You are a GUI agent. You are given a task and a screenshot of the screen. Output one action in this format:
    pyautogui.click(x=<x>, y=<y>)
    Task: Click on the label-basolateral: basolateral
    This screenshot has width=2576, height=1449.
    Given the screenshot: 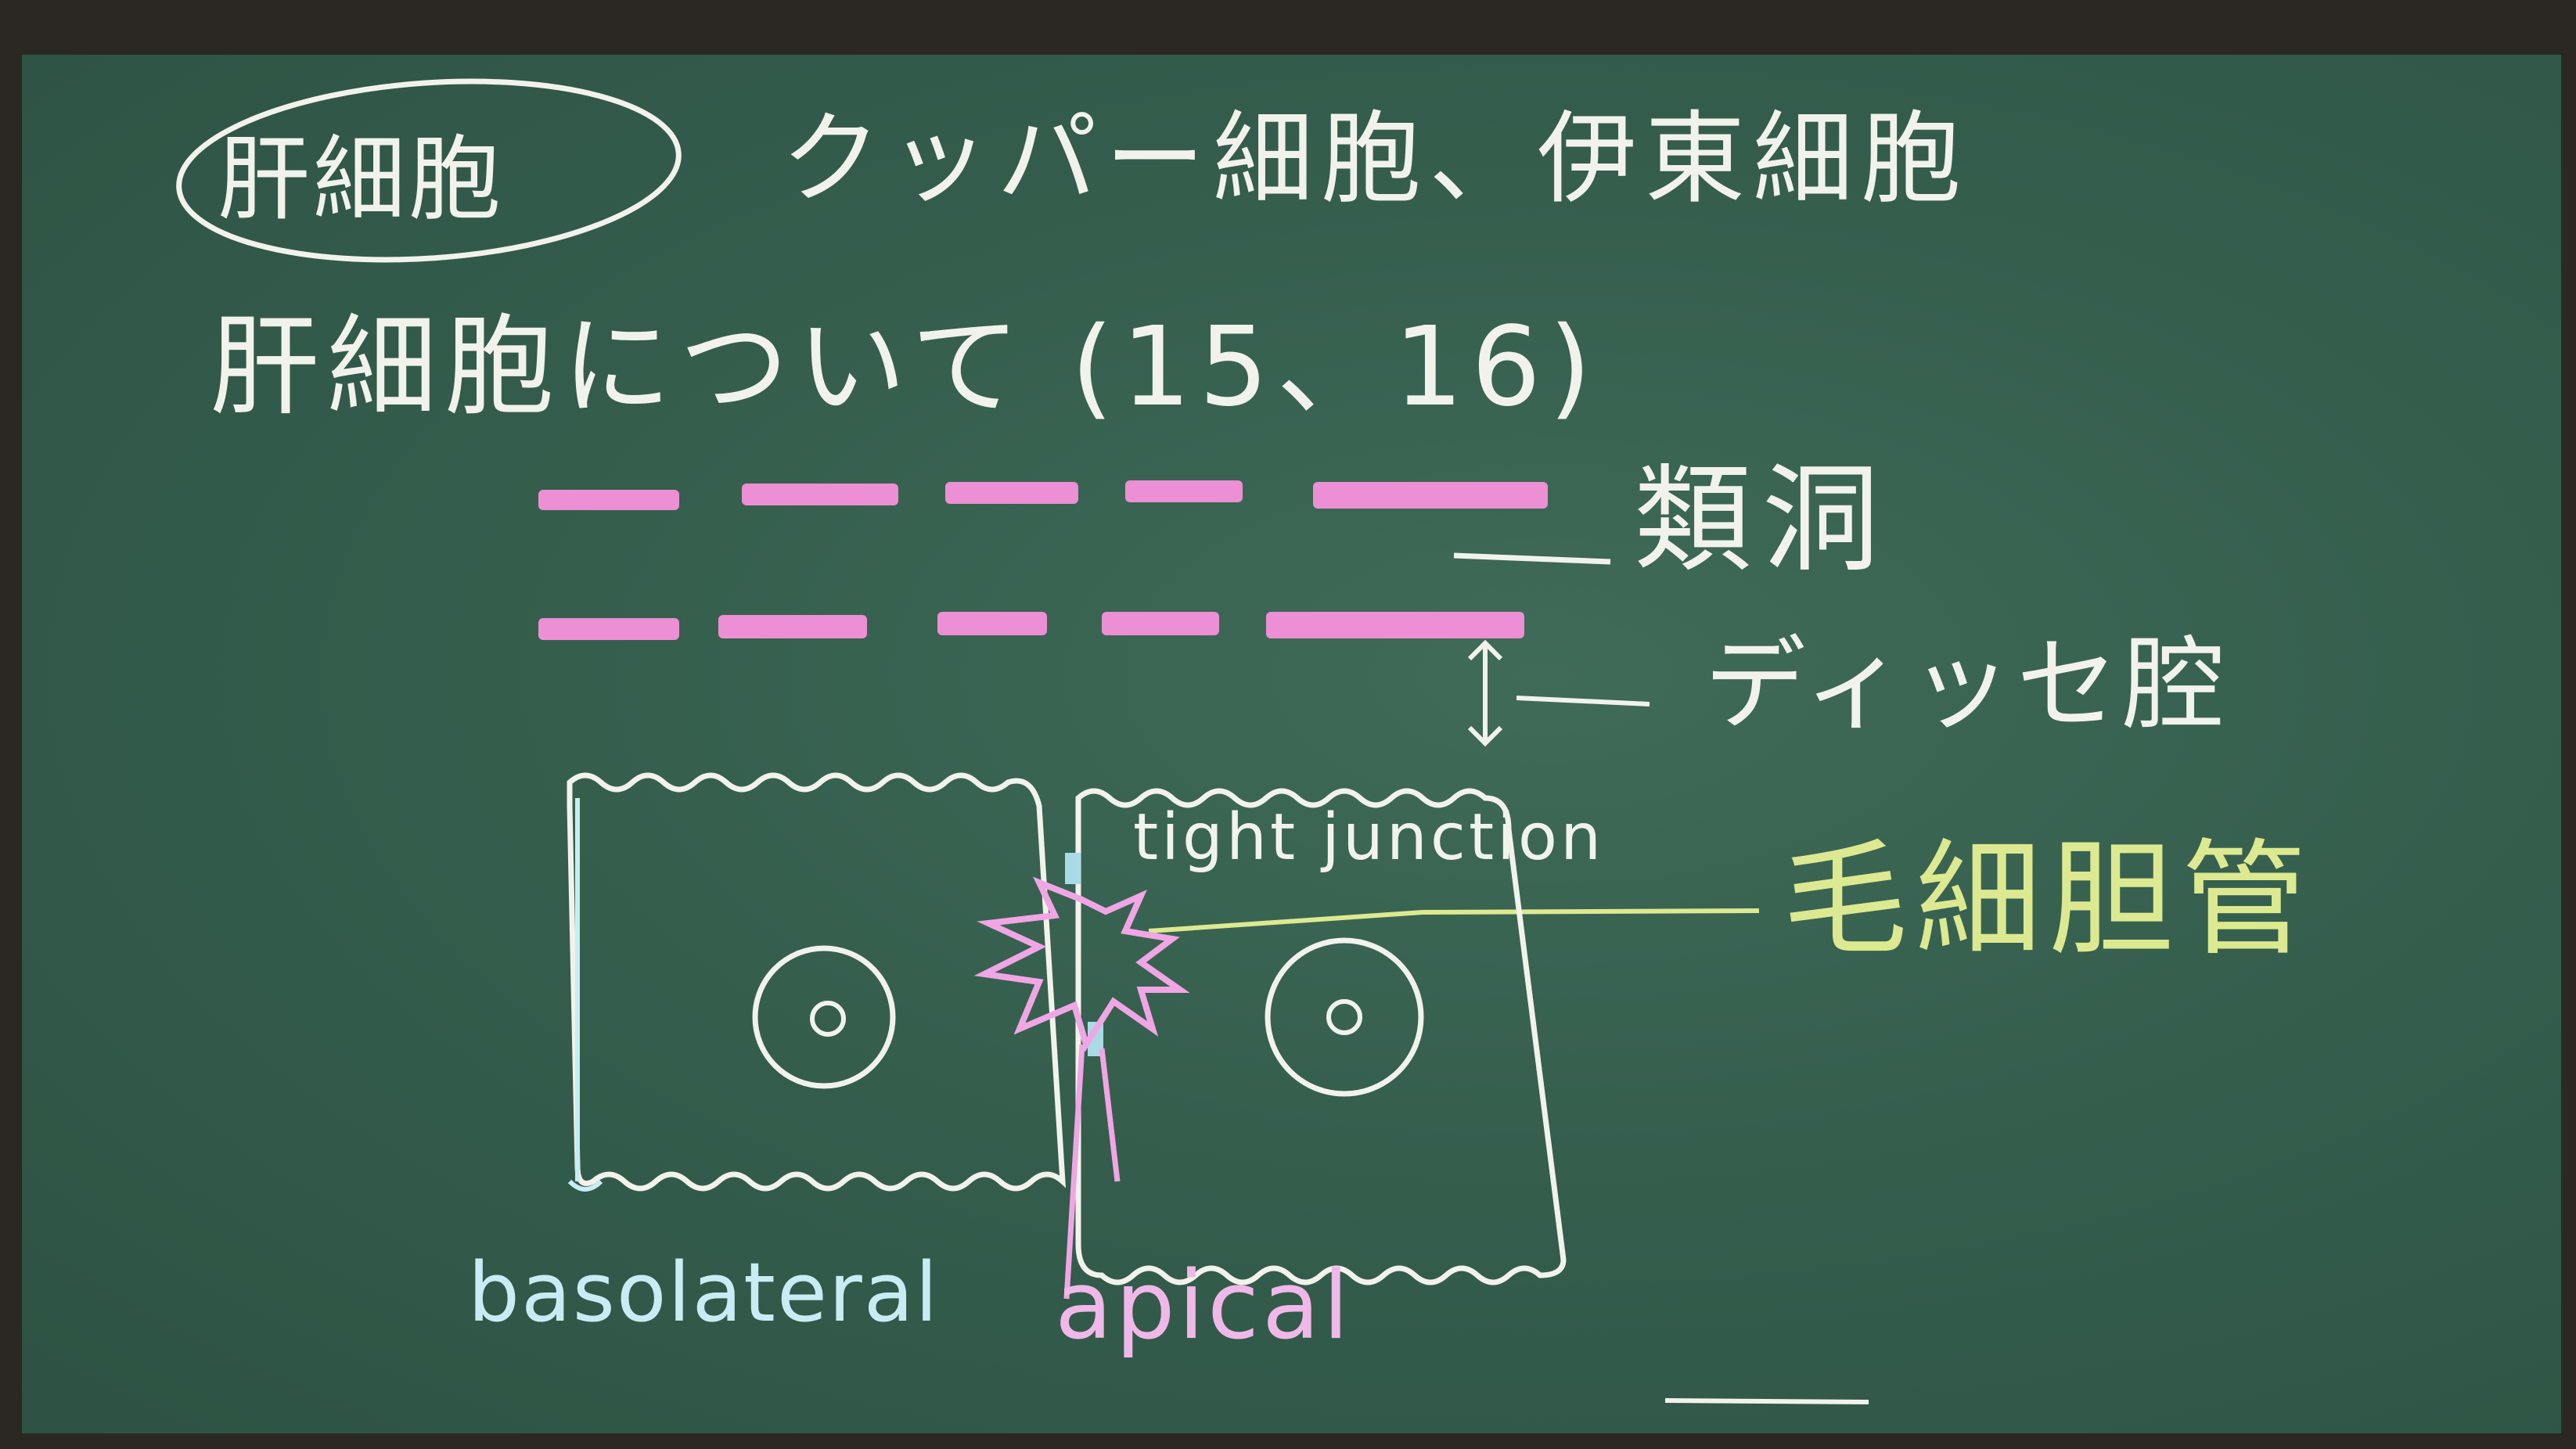 What is the action you would take?
    pyautogui.click(x=704, y=1293)
    